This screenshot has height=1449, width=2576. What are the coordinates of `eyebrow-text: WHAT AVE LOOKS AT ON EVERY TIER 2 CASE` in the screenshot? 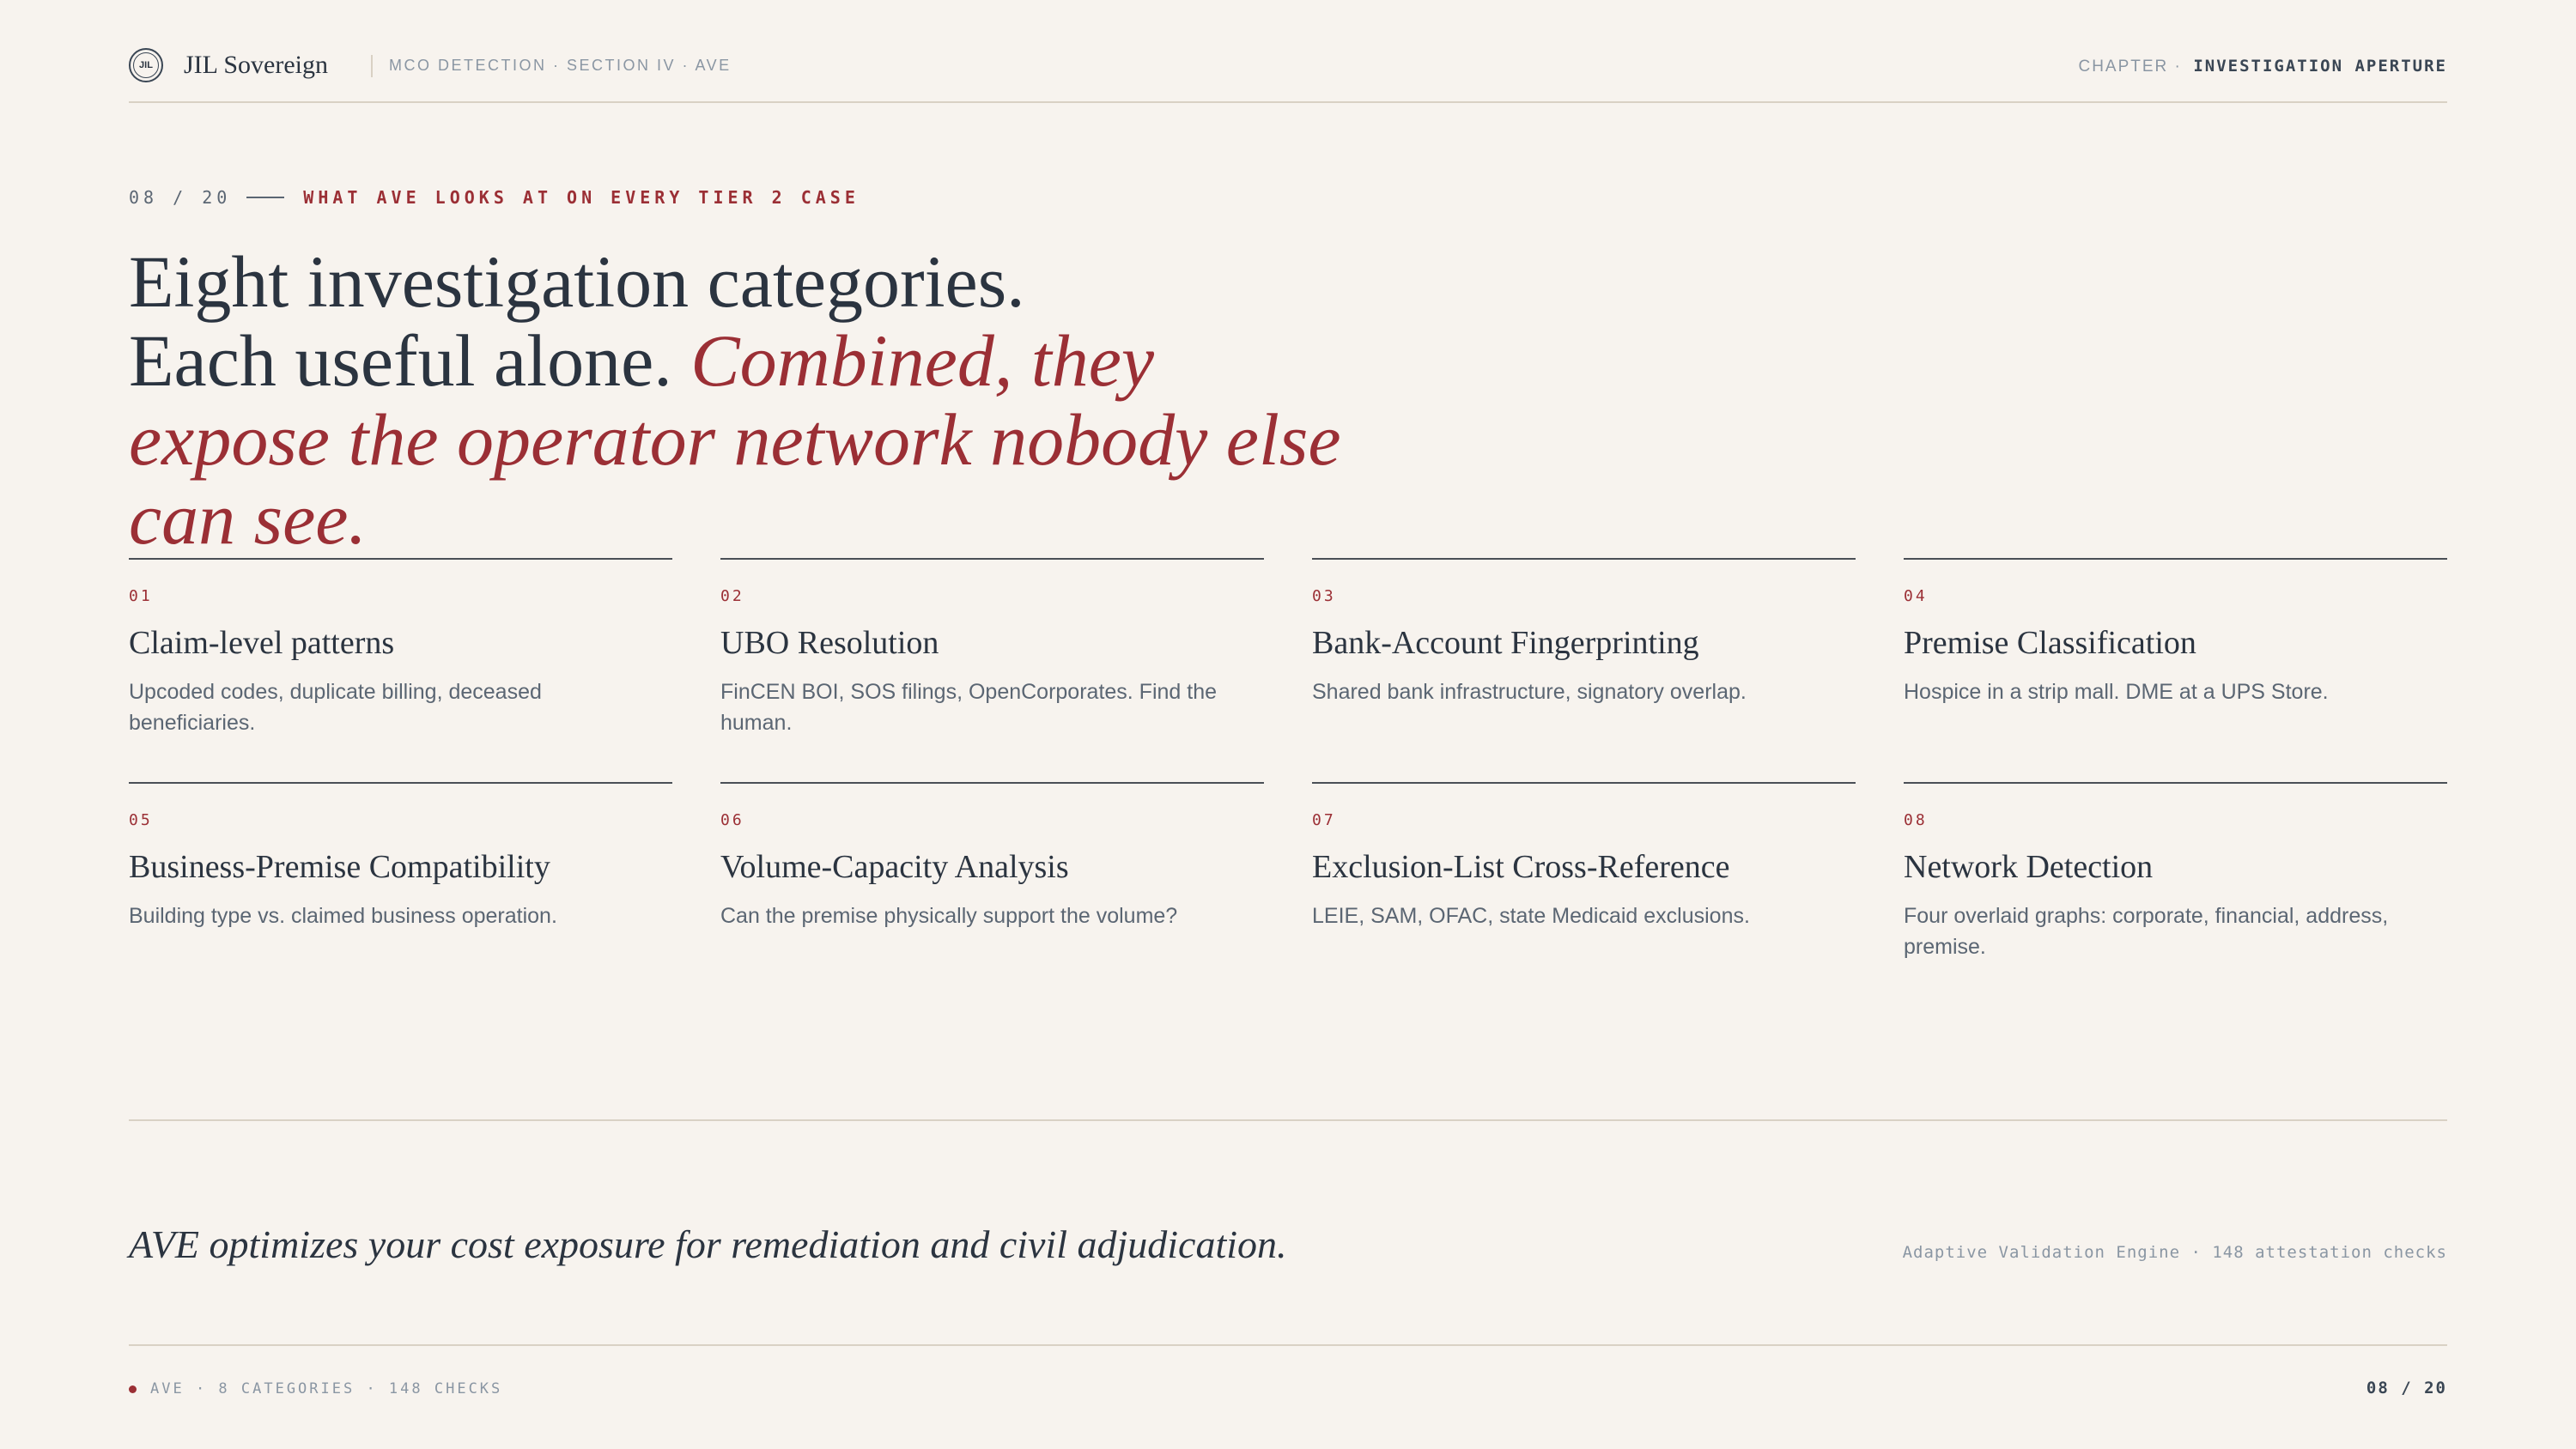 It's located at (581, 197).